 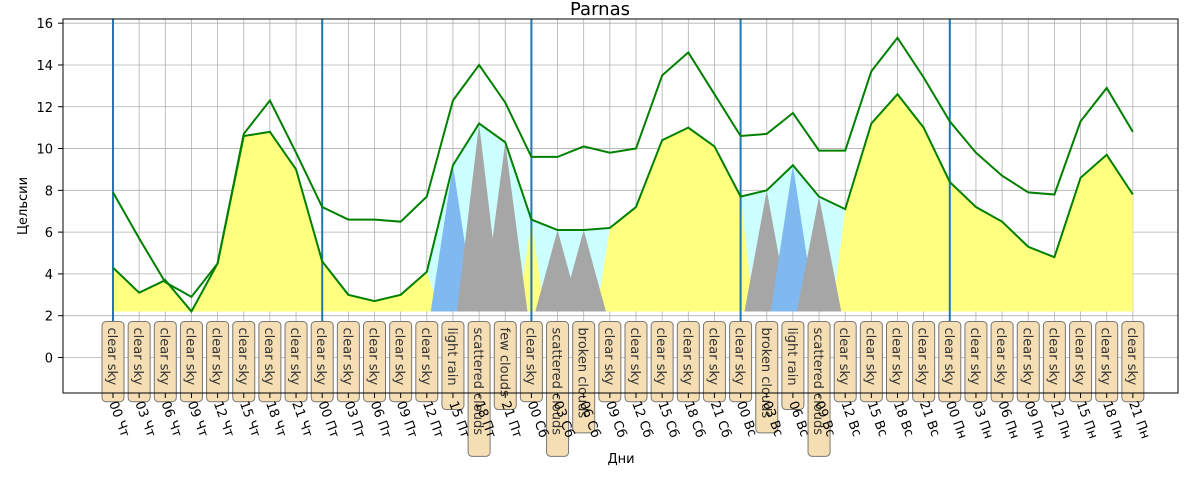 I want to click on y-tick-label: 0, so click(x=49, y=358).